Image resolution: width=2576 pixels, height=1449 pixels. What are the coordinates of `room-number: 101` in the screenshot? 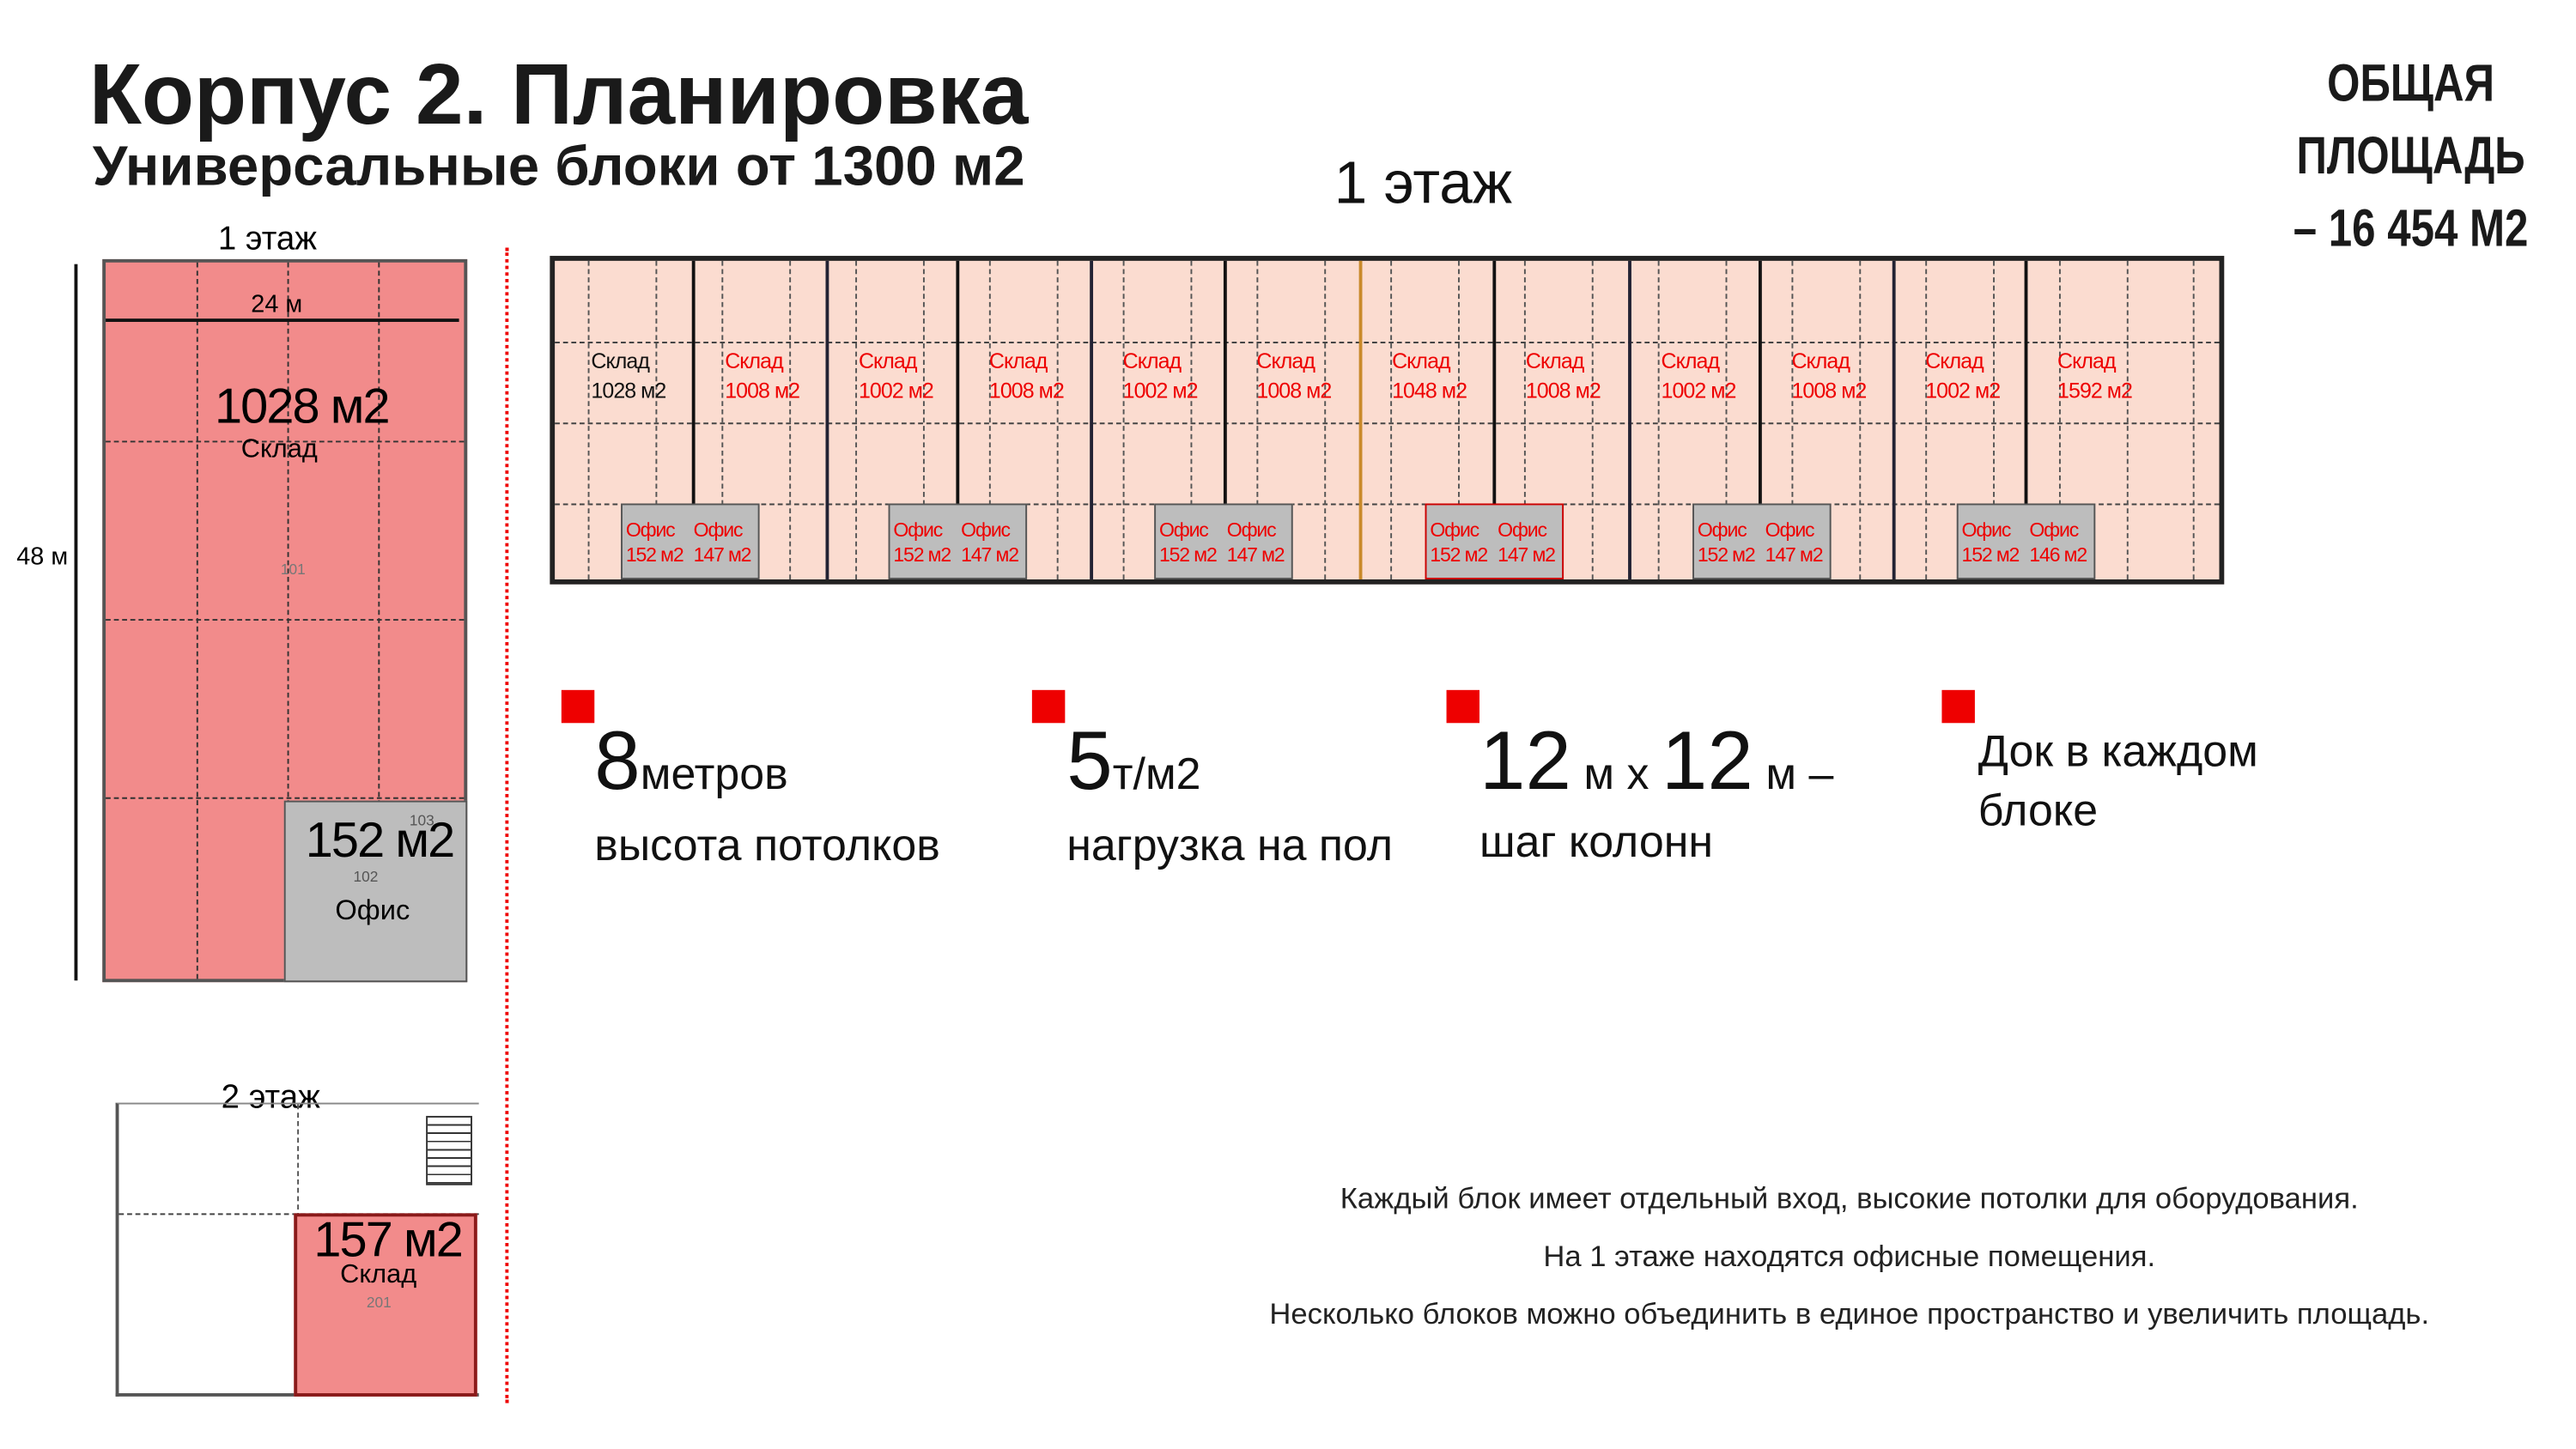 It's located at (293, 570).